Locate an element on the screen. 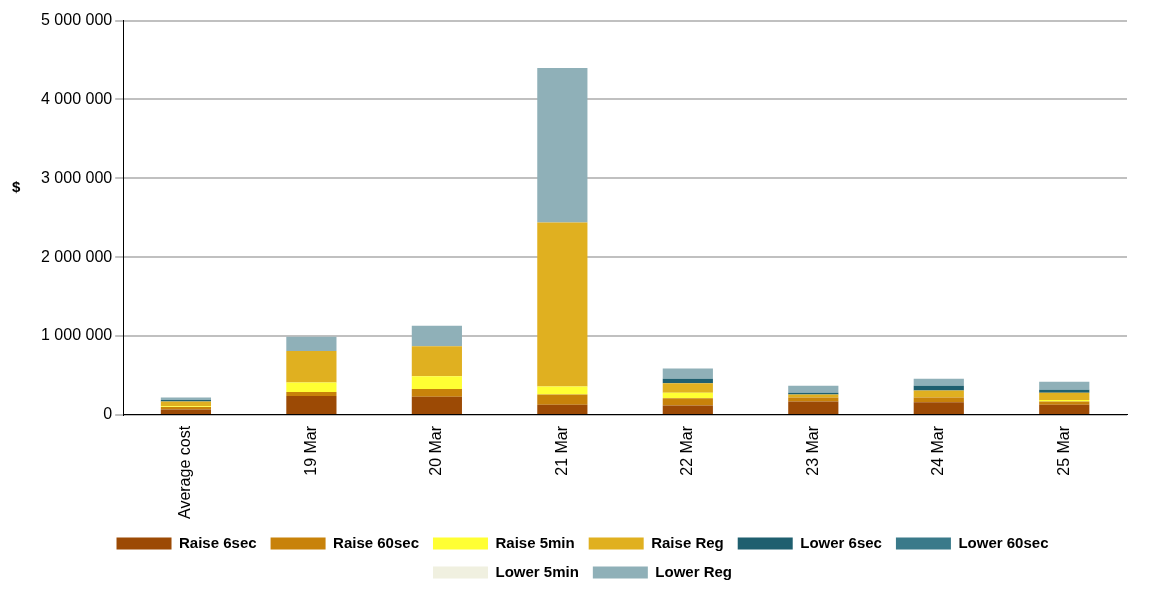  legend-label: Lower Reg is located at coordinates (694, 571).